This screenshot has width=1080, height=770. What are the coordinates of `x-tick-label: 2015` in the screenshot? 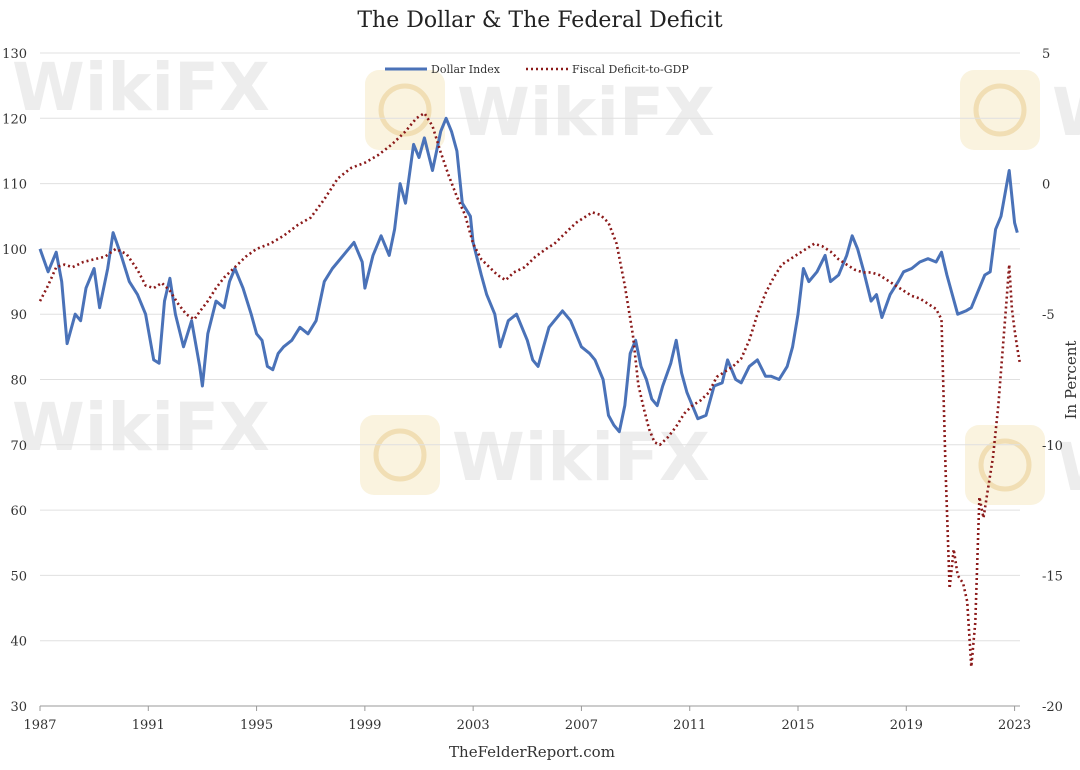 It's located at (797, 725).